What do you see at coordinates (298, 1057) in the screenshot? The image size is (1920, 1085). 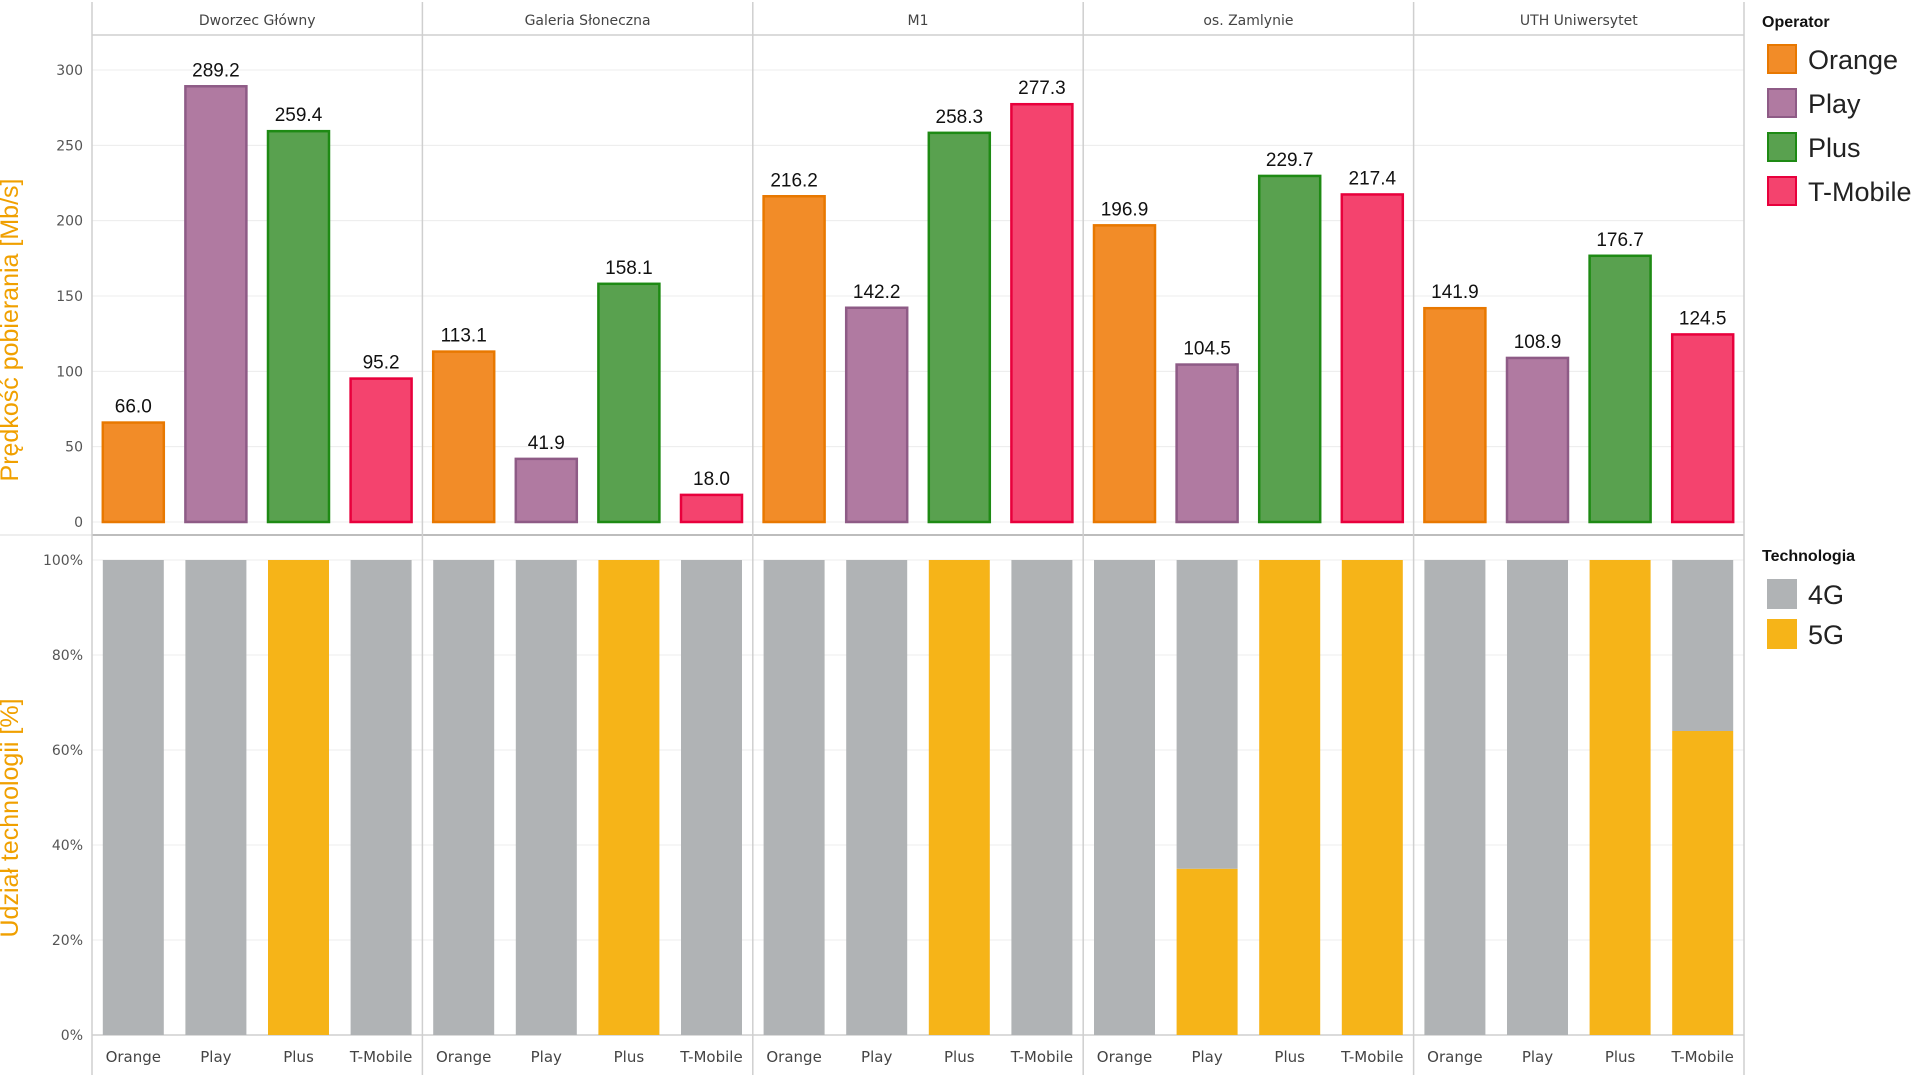 I see `x-tick-dworzec-g-wny-plus: Plus` at bounding box center [298, 1057].